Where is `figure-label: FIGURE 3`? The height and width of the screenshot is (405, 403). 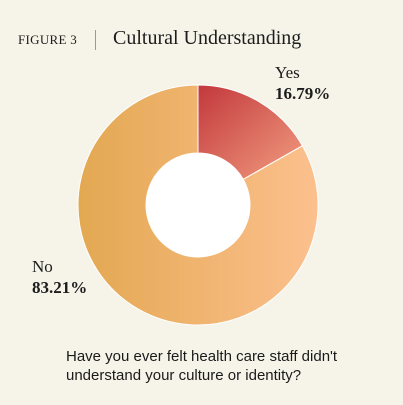 figure-label: FIGURE 3 is located at coordinates (48, 39).